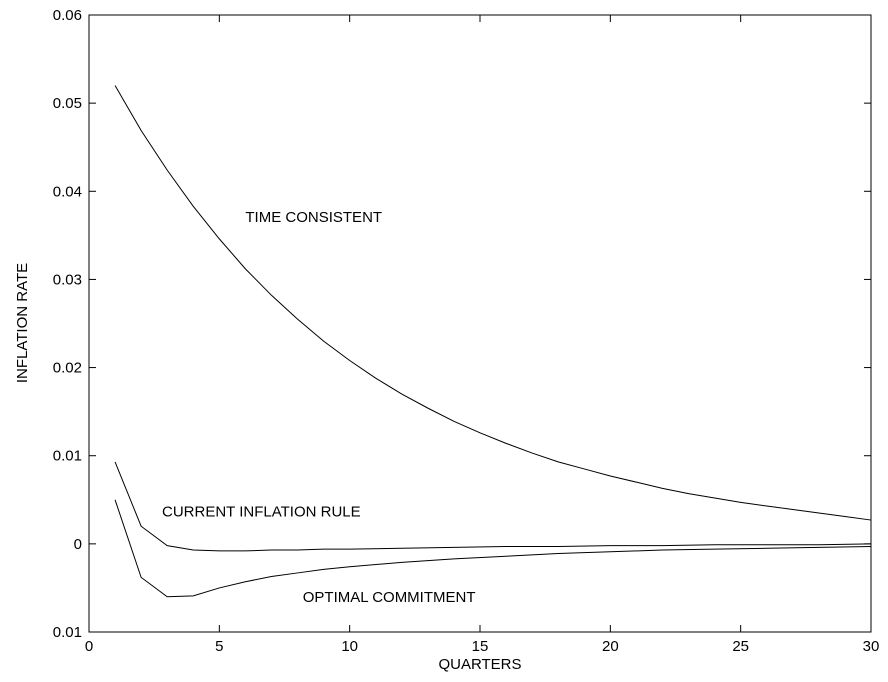 The image size is (888, 682). Describe the element at coordinates (219, 646) in the screenshot. I see `x-tick-label: 5` at that location.